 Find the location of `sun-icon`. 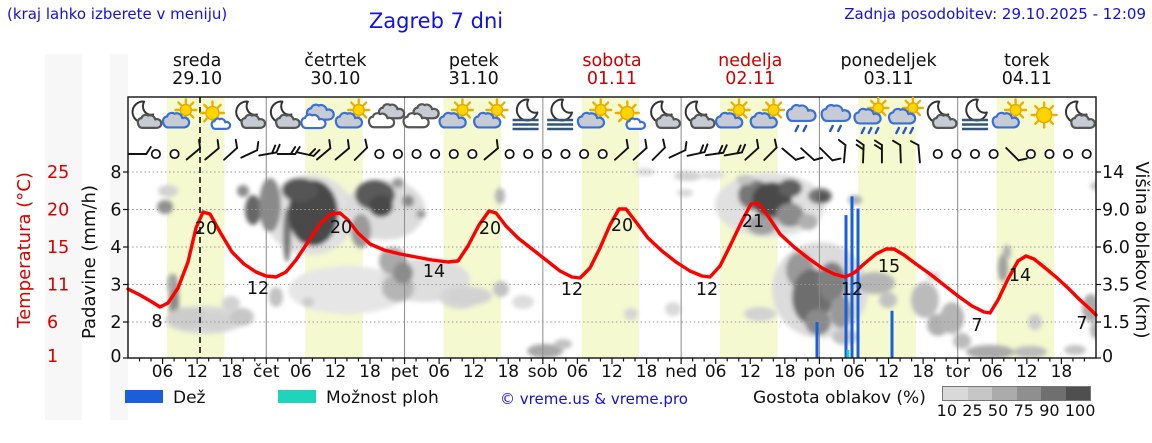

sun-icon is located at coordinates (1044, 115).